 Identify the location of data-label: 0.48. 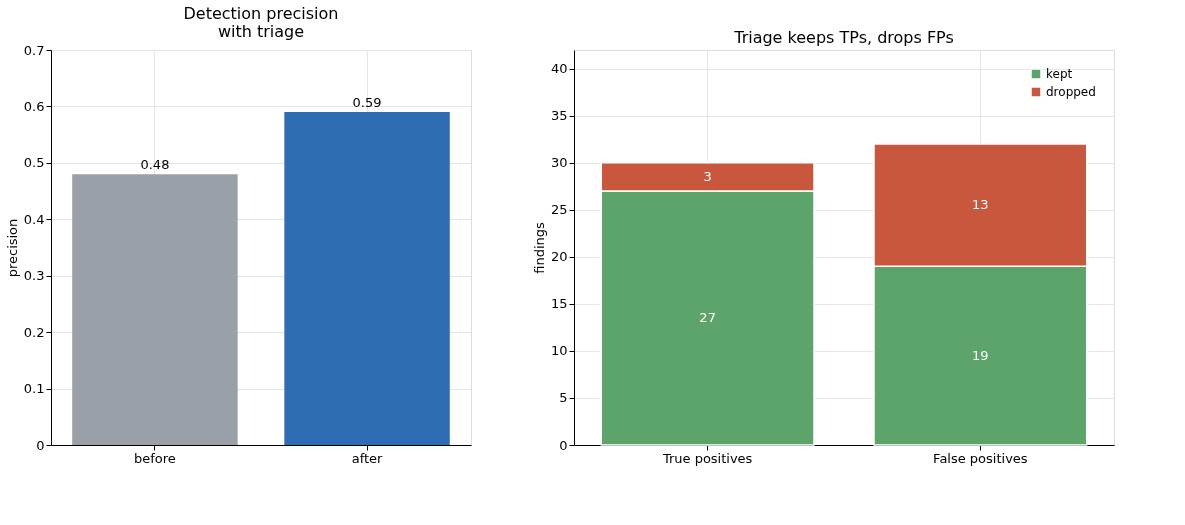
(155, 165).